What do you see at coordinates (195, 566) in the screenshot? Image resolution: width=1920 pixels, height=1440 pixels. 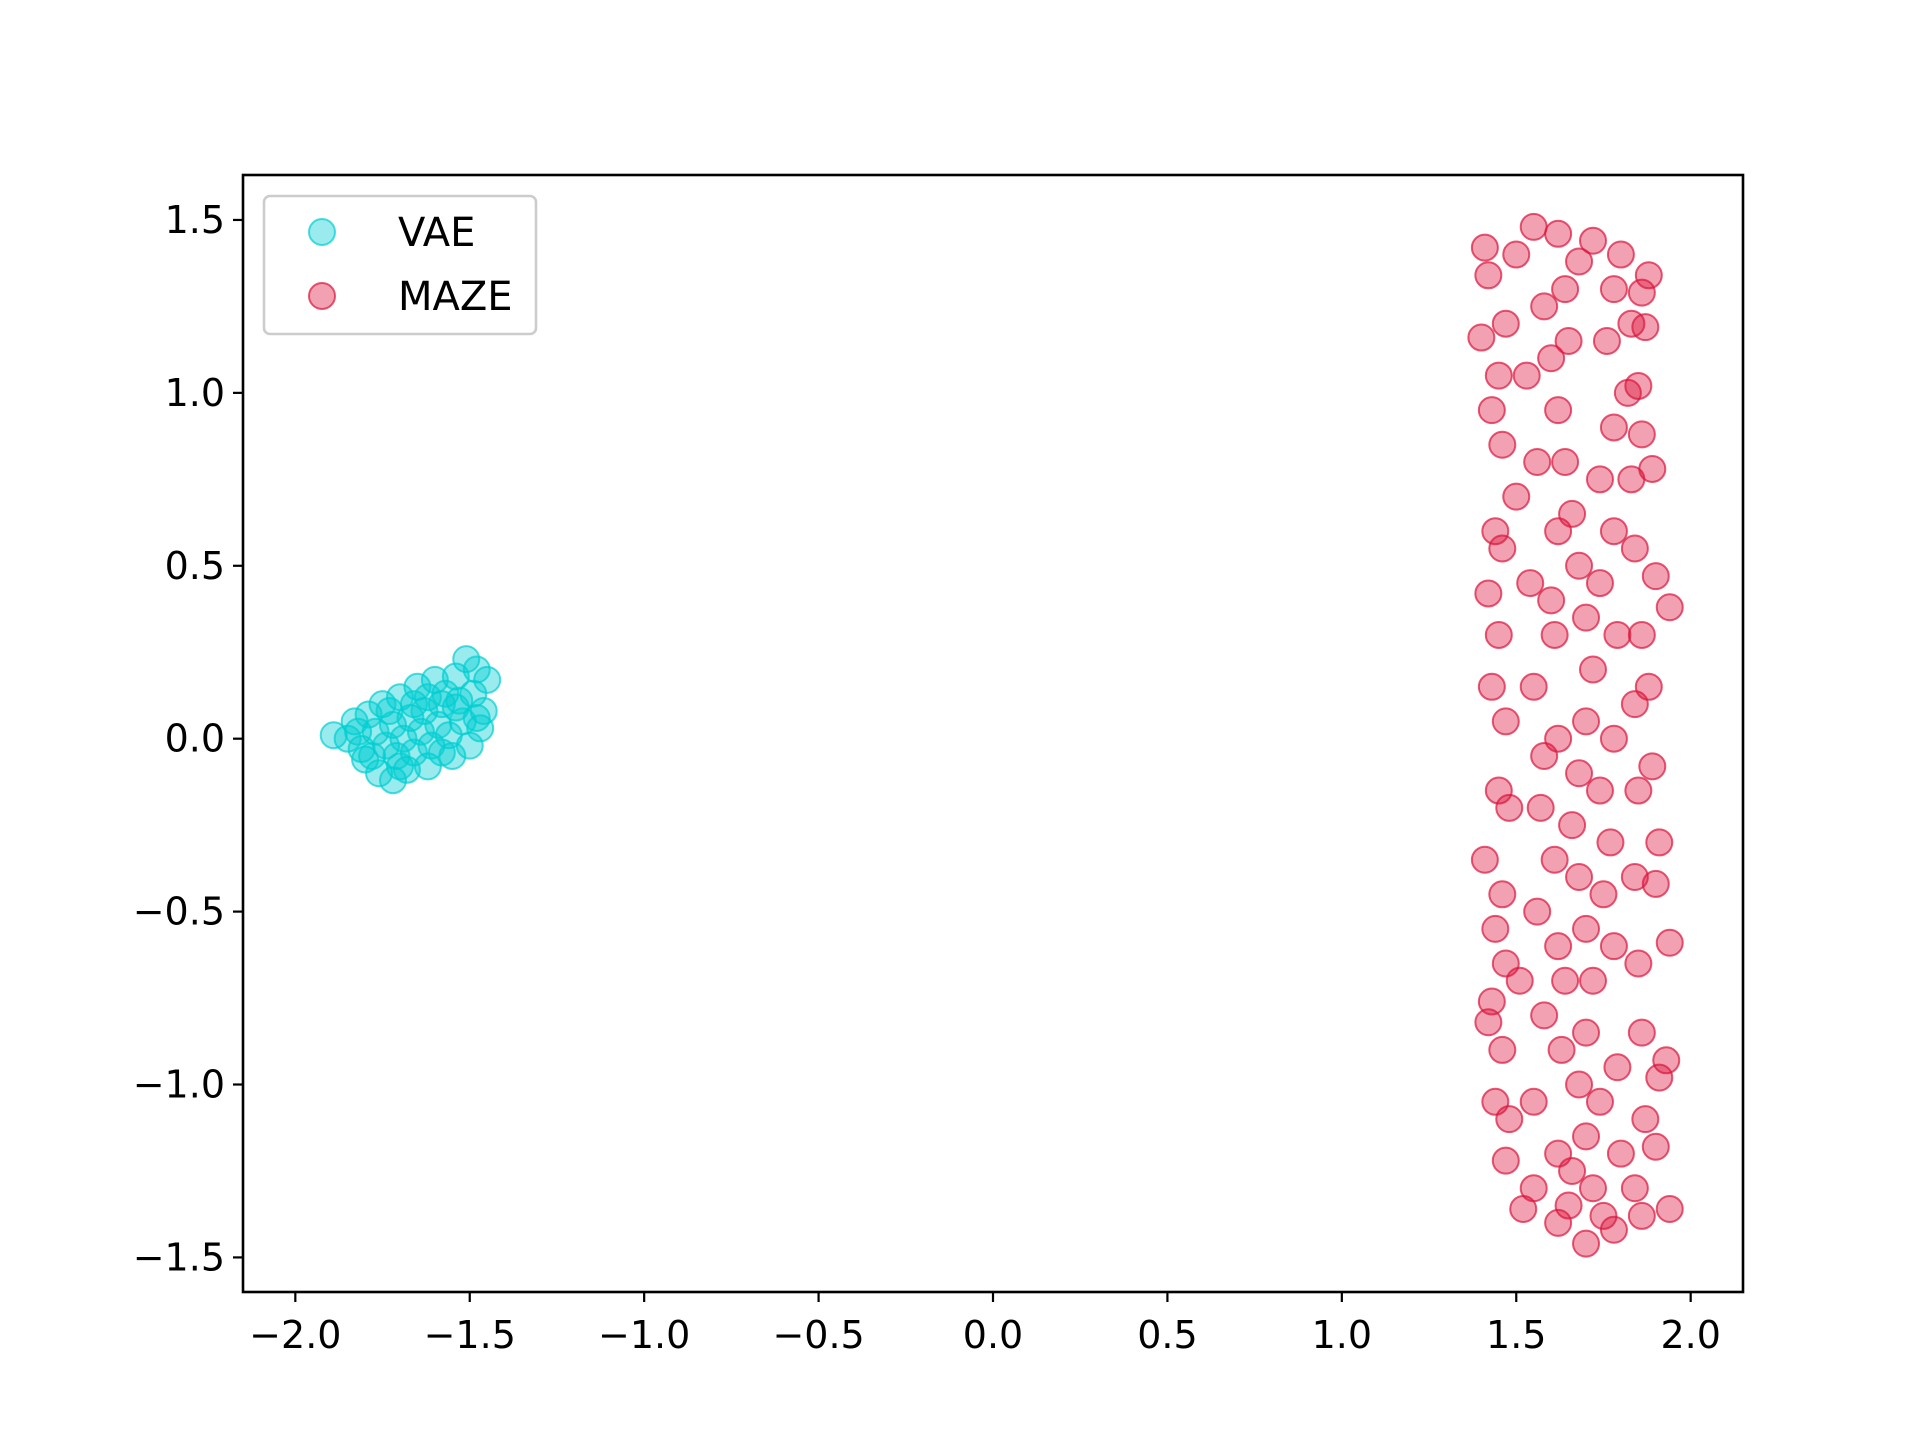 I see `y-tick-label: 0.5` at bounding box center [195, 566].